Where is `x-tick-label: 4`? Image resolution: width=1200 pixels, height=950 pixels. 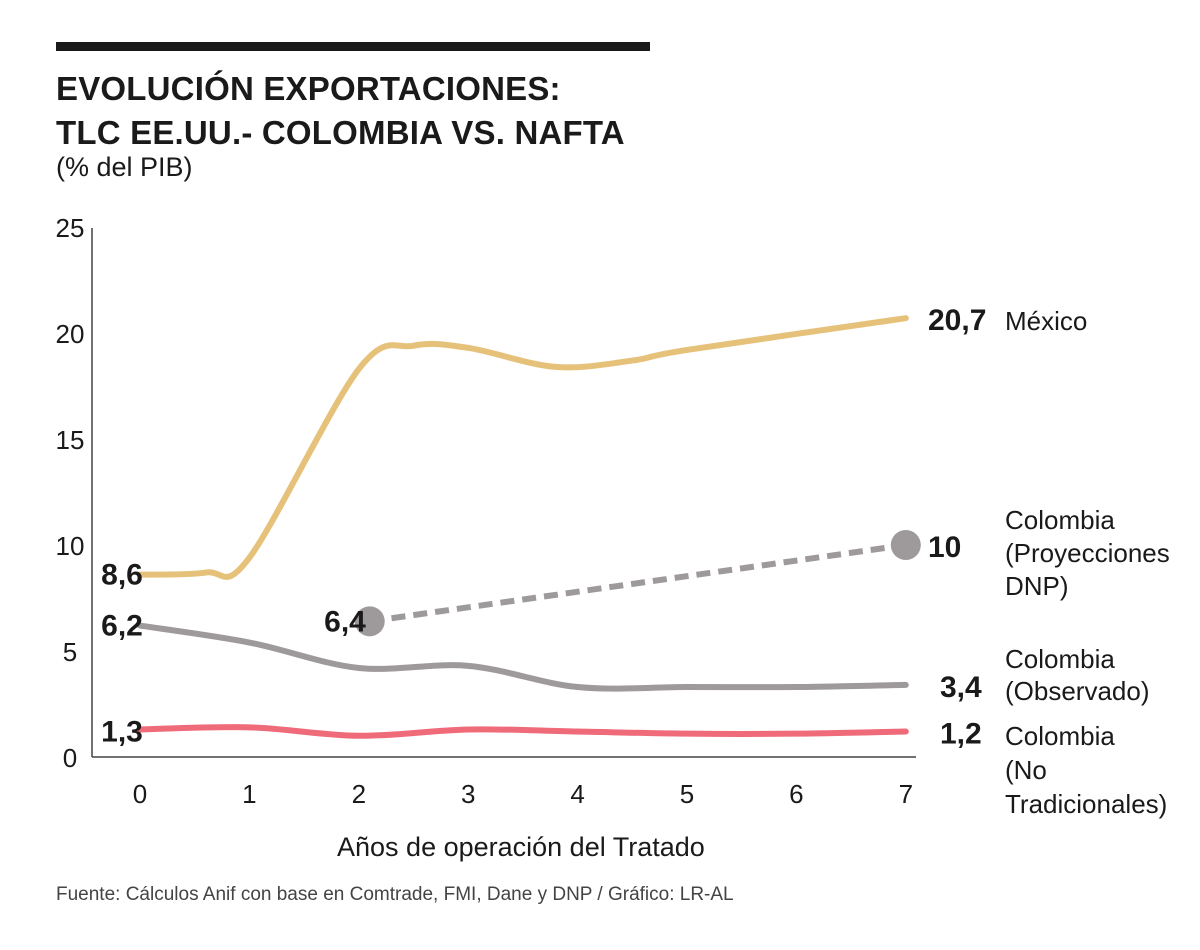
x-tick-label: 4 is located at coordinates (577, 794).